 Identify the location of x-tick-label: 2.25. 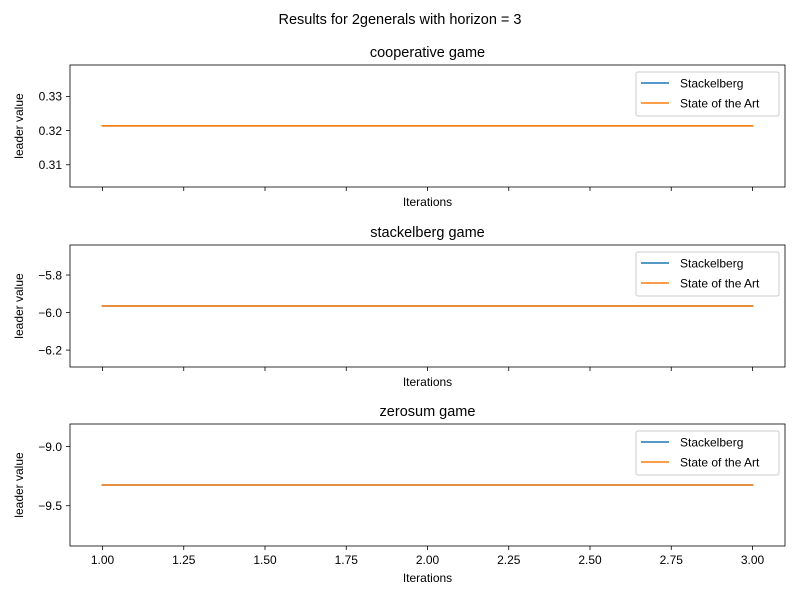
(509, 560).